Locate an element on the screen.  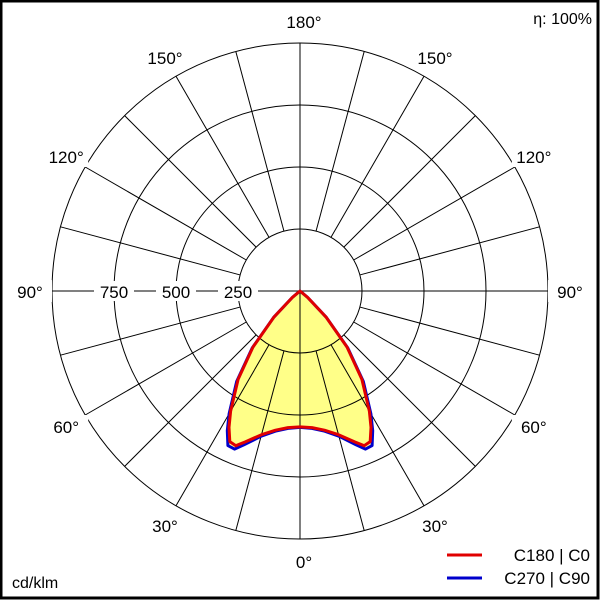
angle-label-90-left: 90° is located at coordinates (30, 292).